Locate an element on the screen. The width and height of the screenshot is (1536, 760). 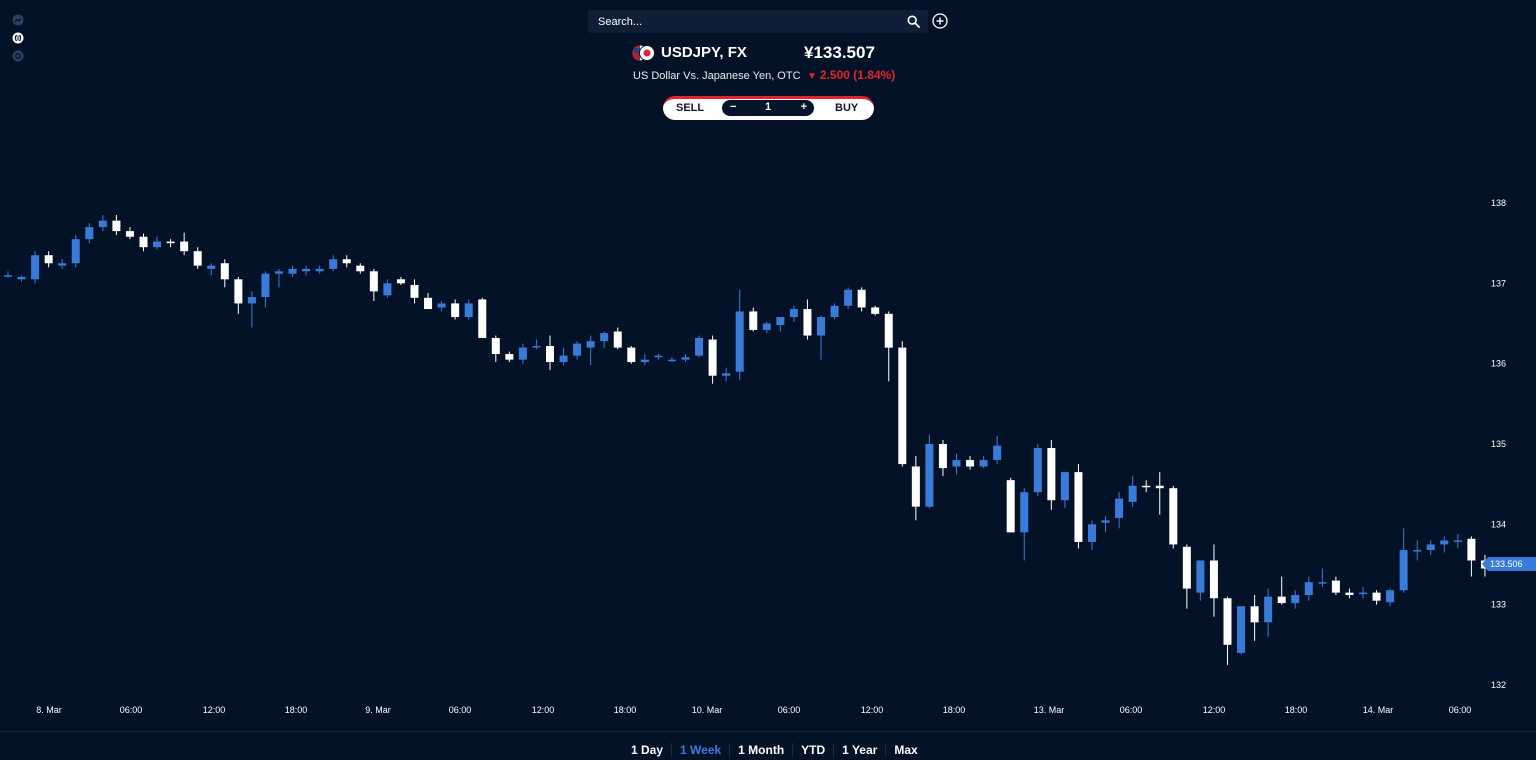
range-1-week: 1 Week is located at coordinates (700, 750).